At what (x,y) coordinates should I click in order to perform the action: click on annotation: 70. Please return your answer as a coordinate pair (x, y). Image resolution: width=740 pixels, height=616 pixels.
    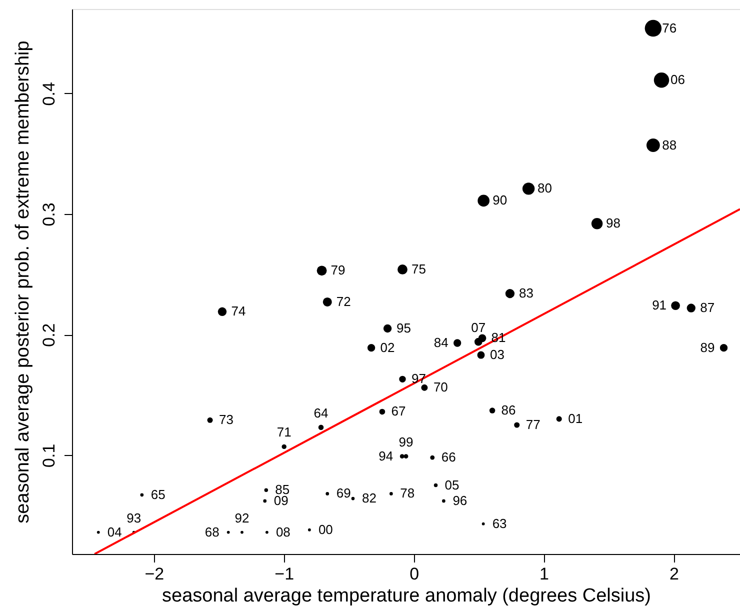
    Looking at the image, I should click on (440, 387).